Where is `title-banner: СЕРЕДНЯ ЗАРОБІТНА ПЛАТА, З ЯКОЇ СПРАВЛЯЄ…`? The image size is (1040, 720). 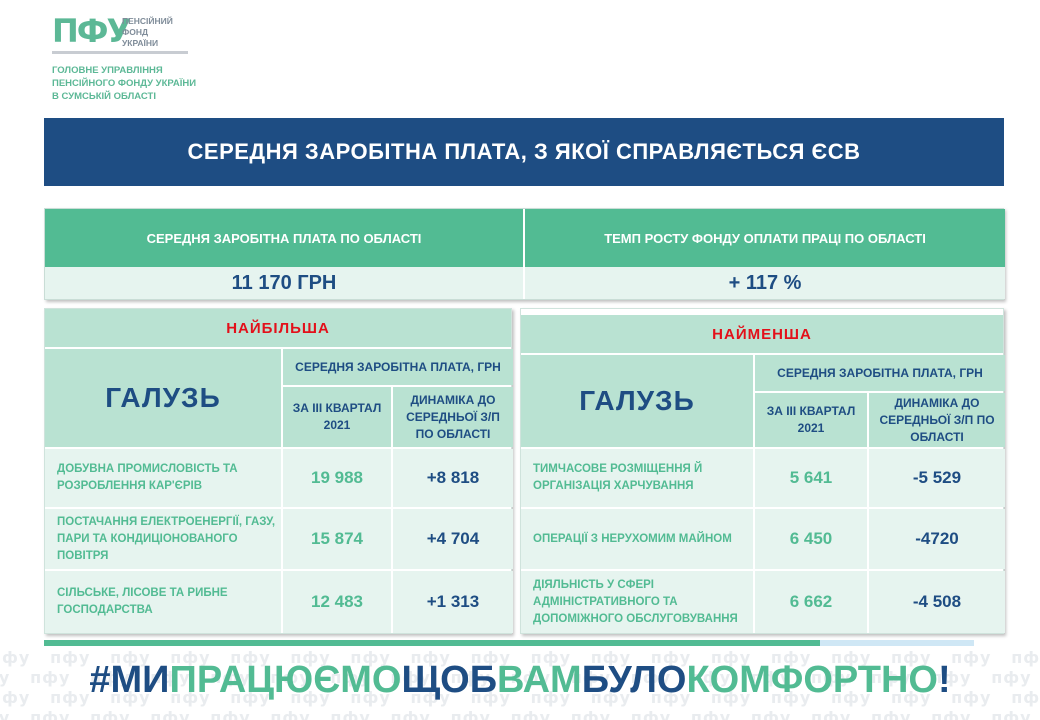 title-banner: СЕРЕДНЯ ЗАРОБІТНА ПЛАТА, З ЯКОЇ СПРАВЛЯЄ… is located at coordinates (524, 152).